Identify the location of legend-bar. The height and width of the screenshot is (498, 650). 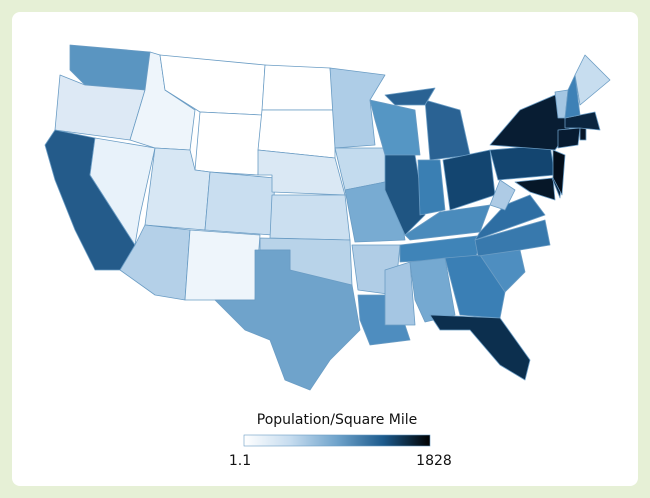
(337, 440).